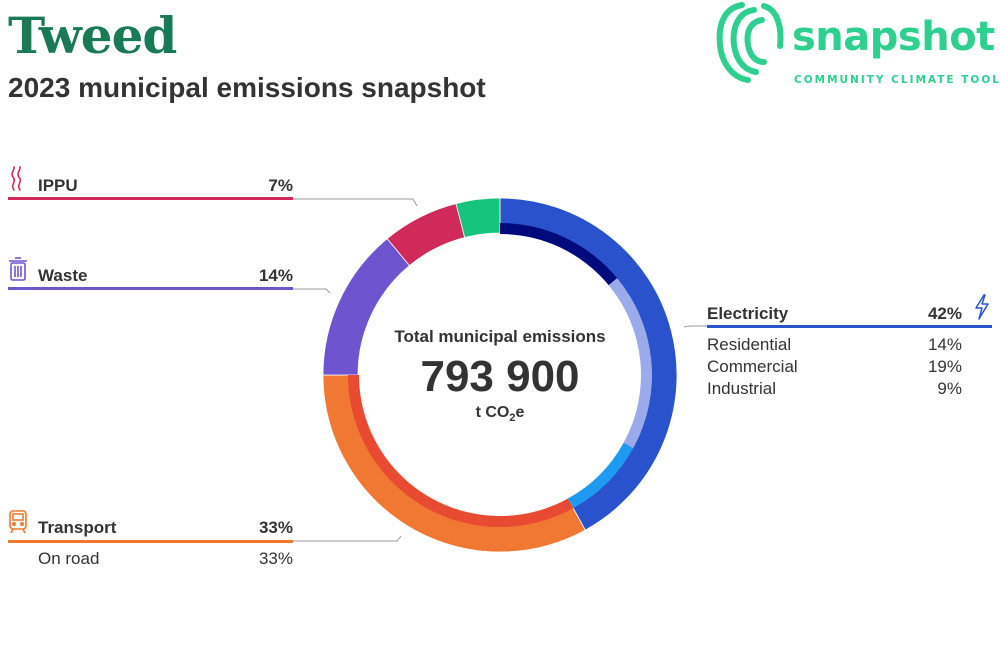  Describe the element at coordinates (312, 291) in the screenshot. I see `leader-line-waste` at that location.